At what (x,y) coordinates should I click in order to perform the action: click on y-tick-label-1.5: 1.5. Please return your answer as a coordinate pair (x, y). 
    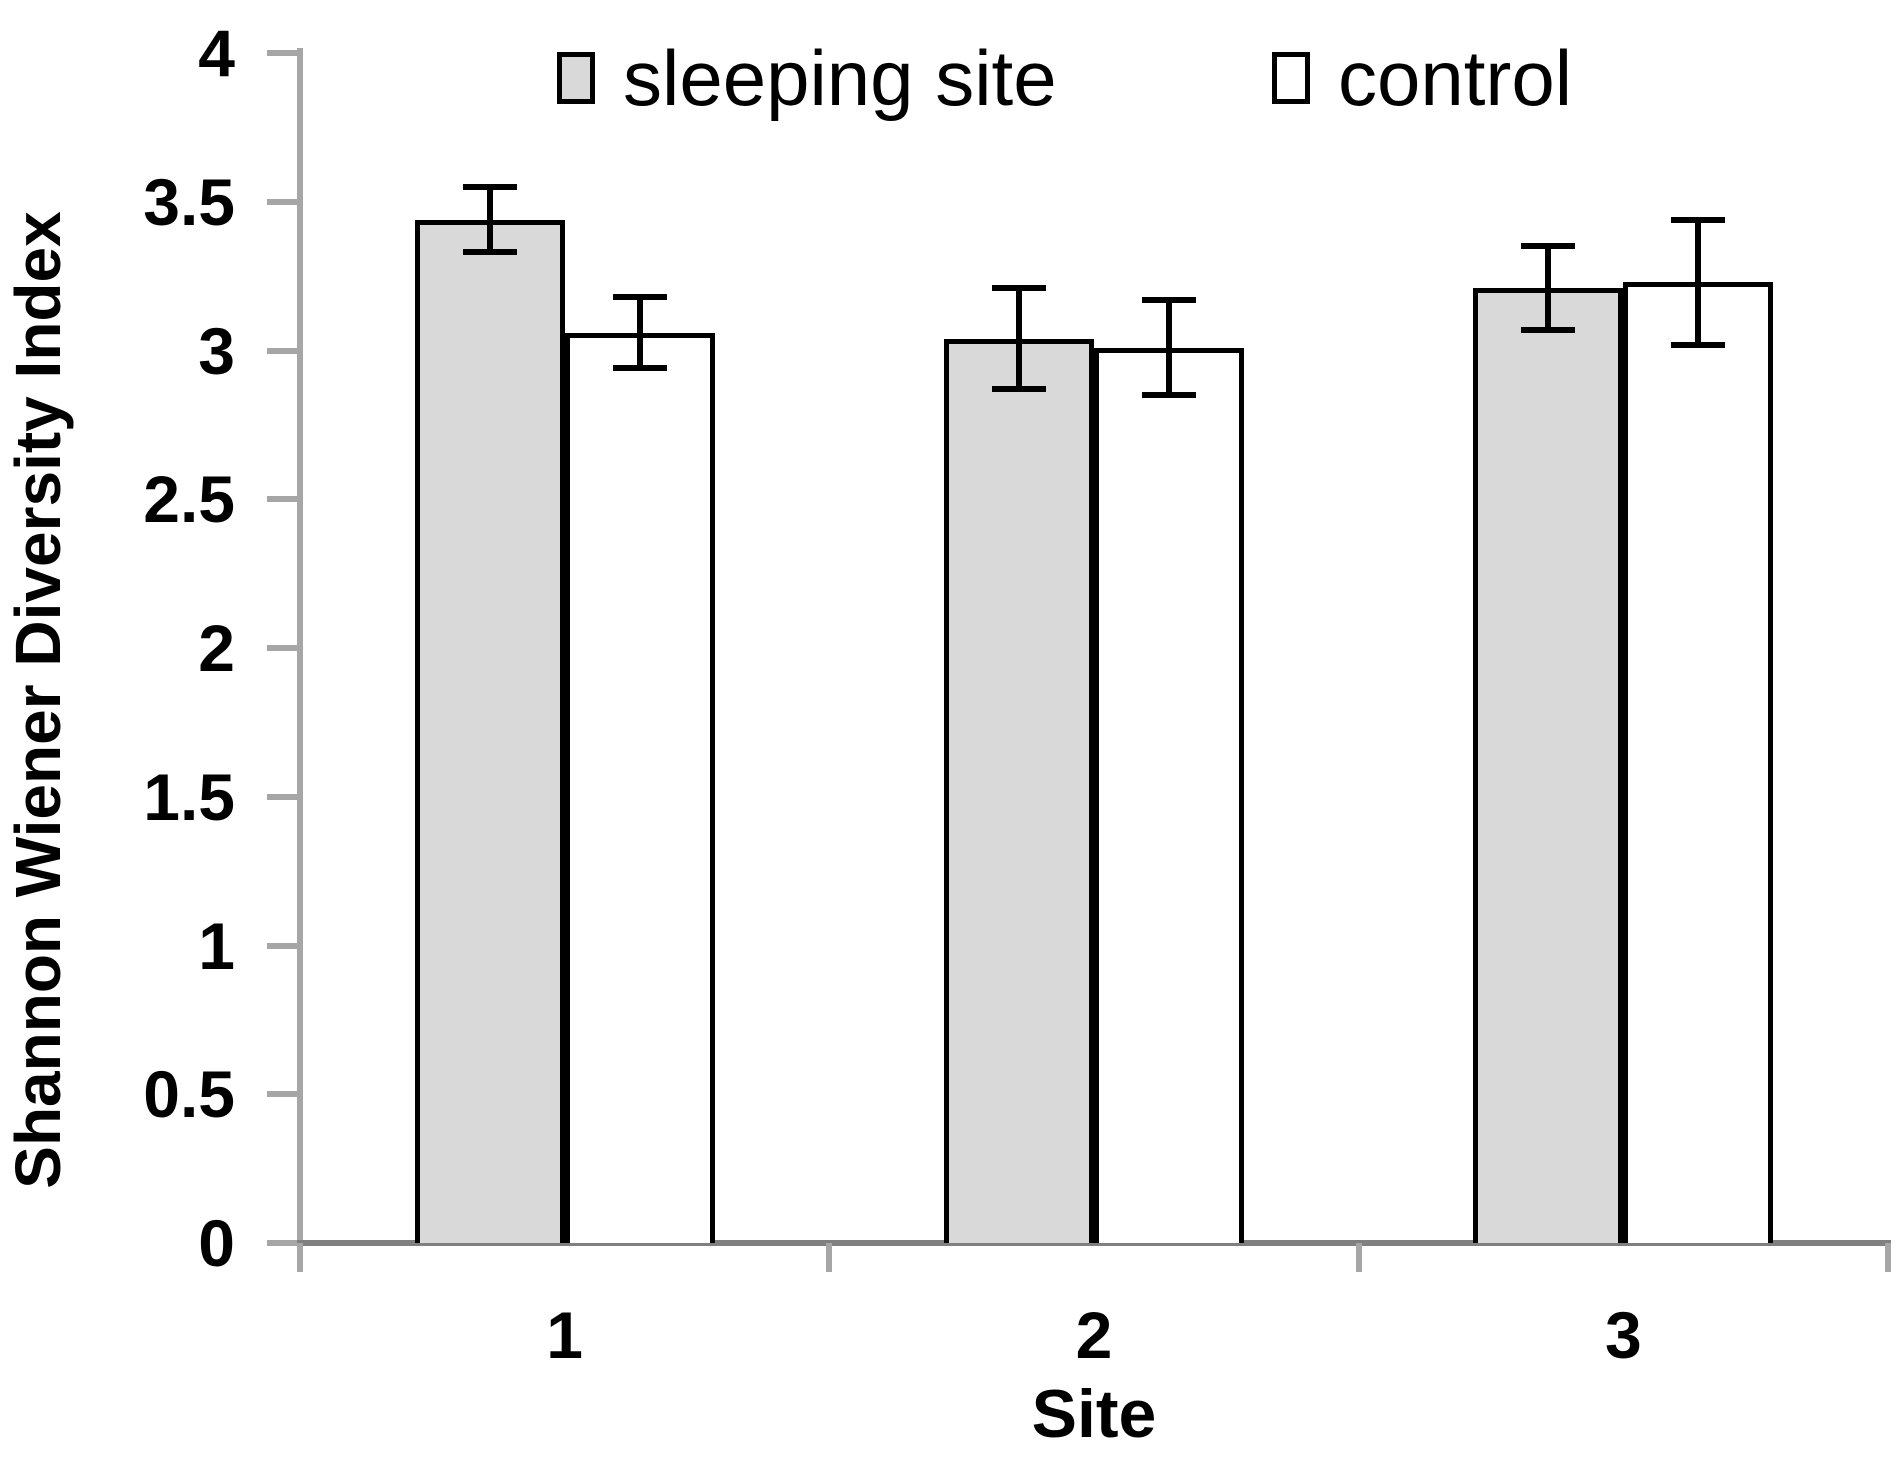
    Looking at the image, I should click on (189, 796).